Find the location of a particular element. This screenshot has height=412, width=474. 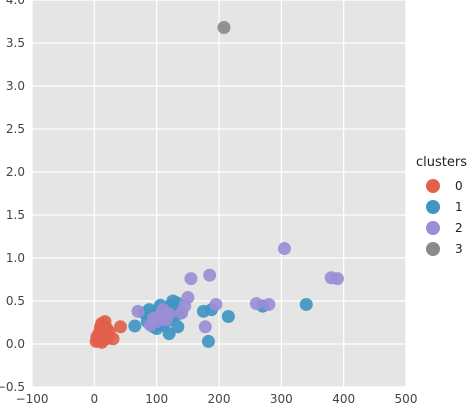

legend-title: clusters is located at coordinates (441, 162).